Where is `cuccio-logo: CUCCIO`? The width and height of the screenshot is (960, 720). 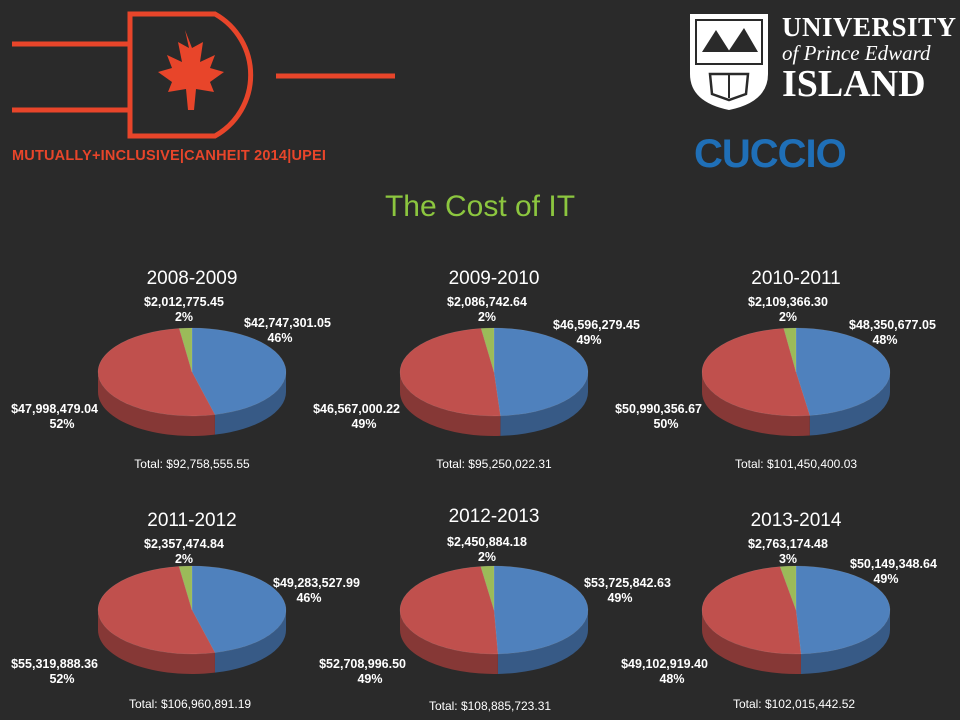 cuccio-logo: CUCCIO is located at coordinates (770, 154).